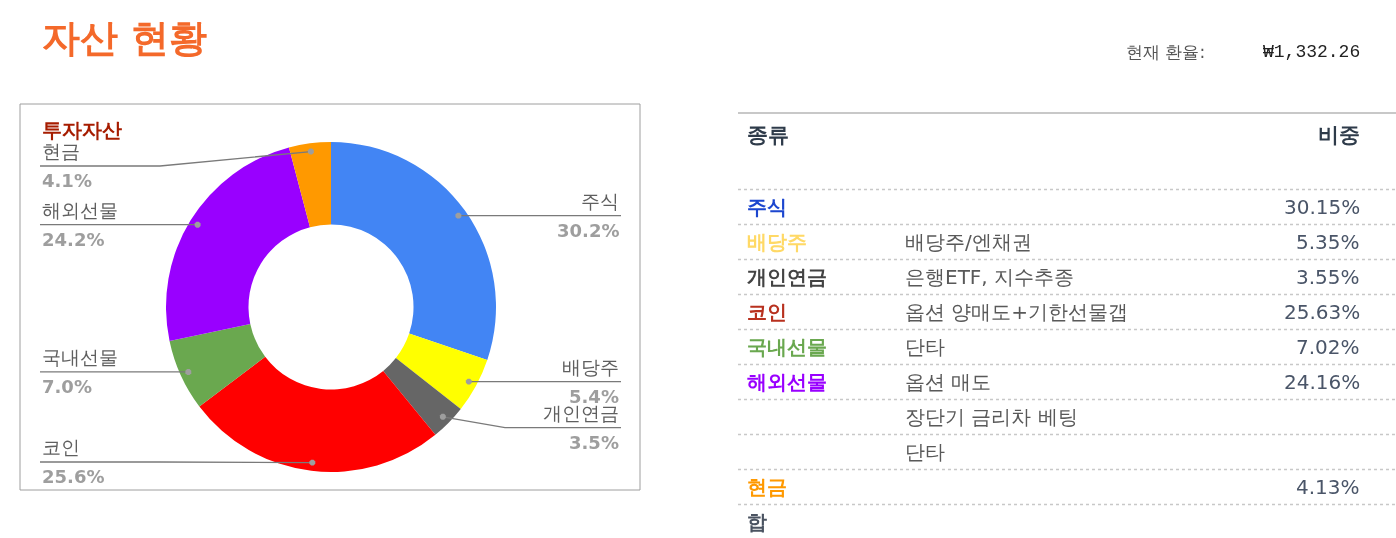 Image resolution: width=1396 pixels, height=538 pixels. I want to click on category-label: 옵션 양매도+기한선물갭, so click(1017, 312).